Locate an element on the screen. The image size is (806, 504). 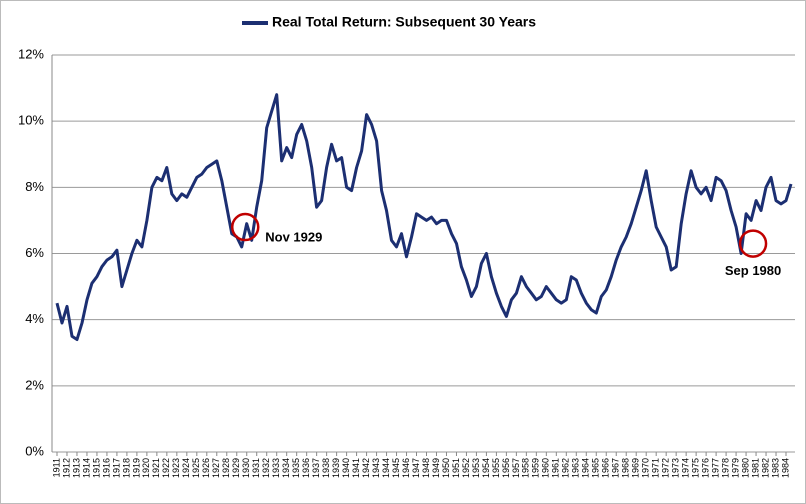
x-tick-label: 1964 is located at coordinates (586, 468).